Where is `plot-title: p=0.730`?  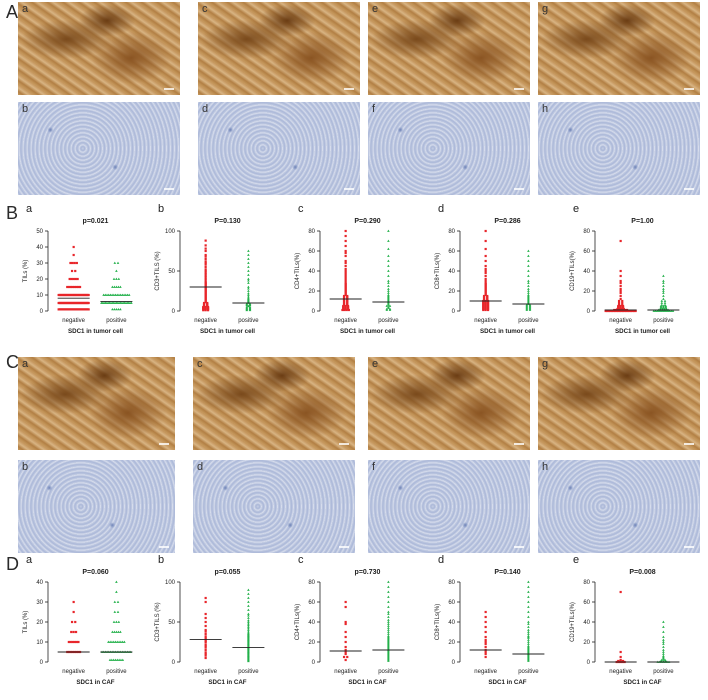 plot-title: p=0.730 is located at coordinates (368, 572).